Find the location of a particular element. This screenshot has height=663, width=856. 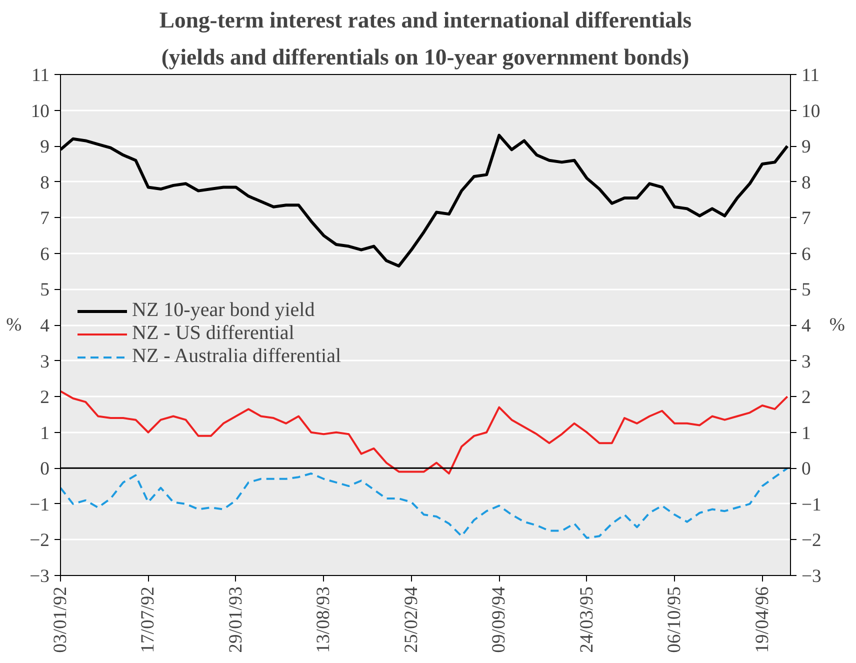

legend-label: NZ - US differential is located at coordinates (213, 333).